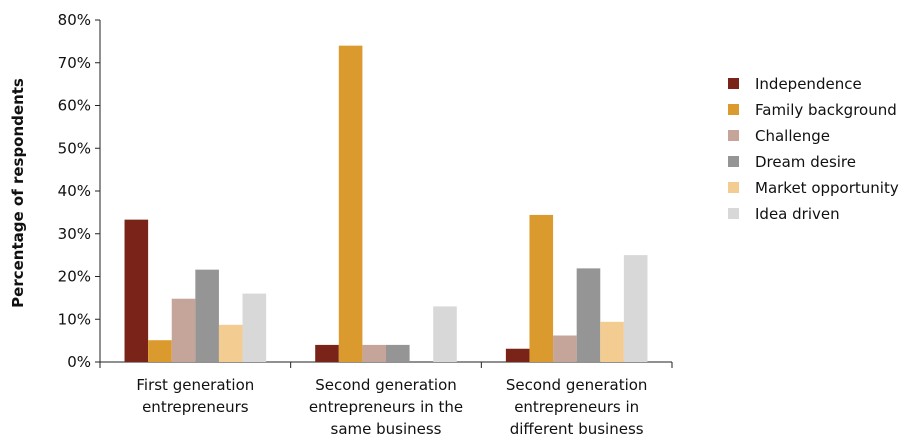  What do you see at coordinates (195, 396) in the screenshot?
I see `category-label: First generation entrepreneurs` at bounding box center [195, 396].